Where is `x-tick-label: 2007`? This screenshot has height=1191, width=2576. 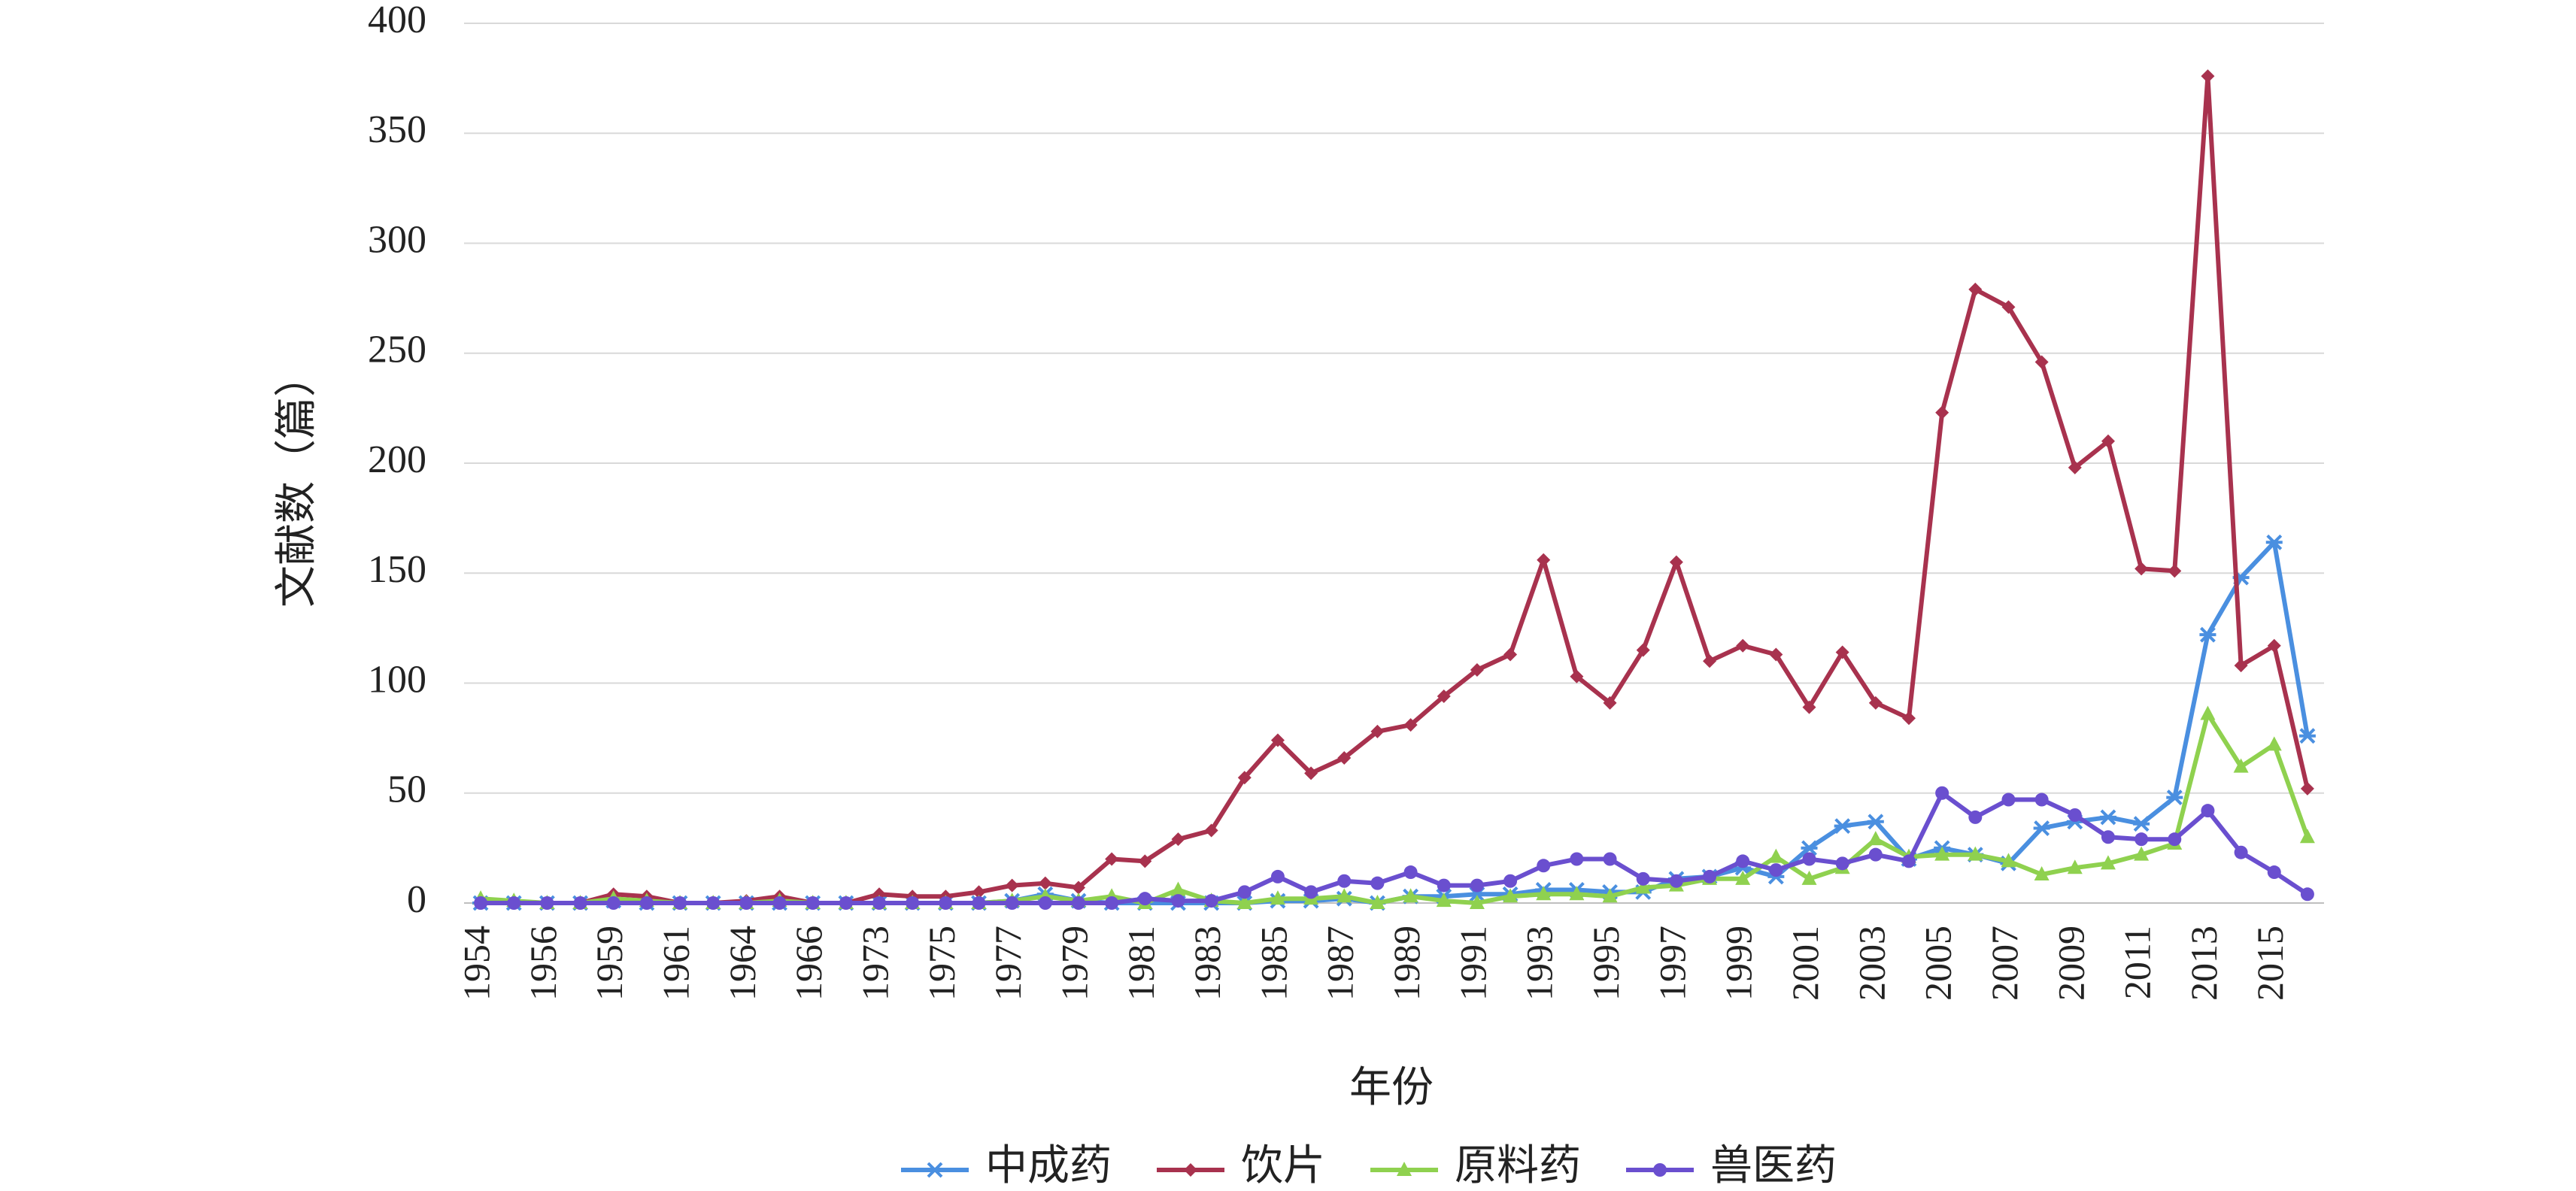
x-tick-label: 2007 is located at coordinates (2004, 963).